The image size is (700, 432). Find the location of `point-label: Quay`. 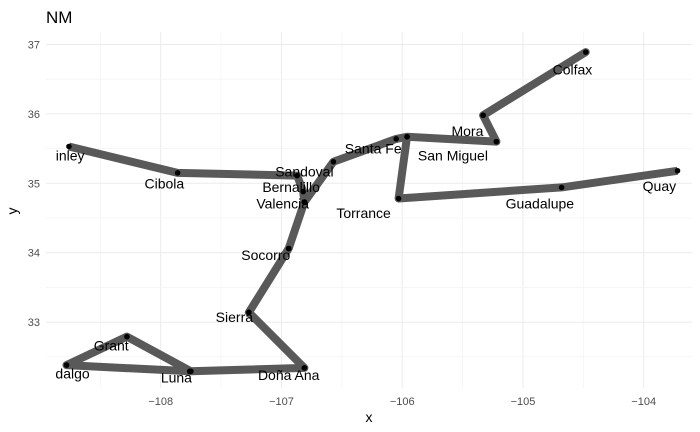

point-label: Quay is located at coordinates (659, 186).